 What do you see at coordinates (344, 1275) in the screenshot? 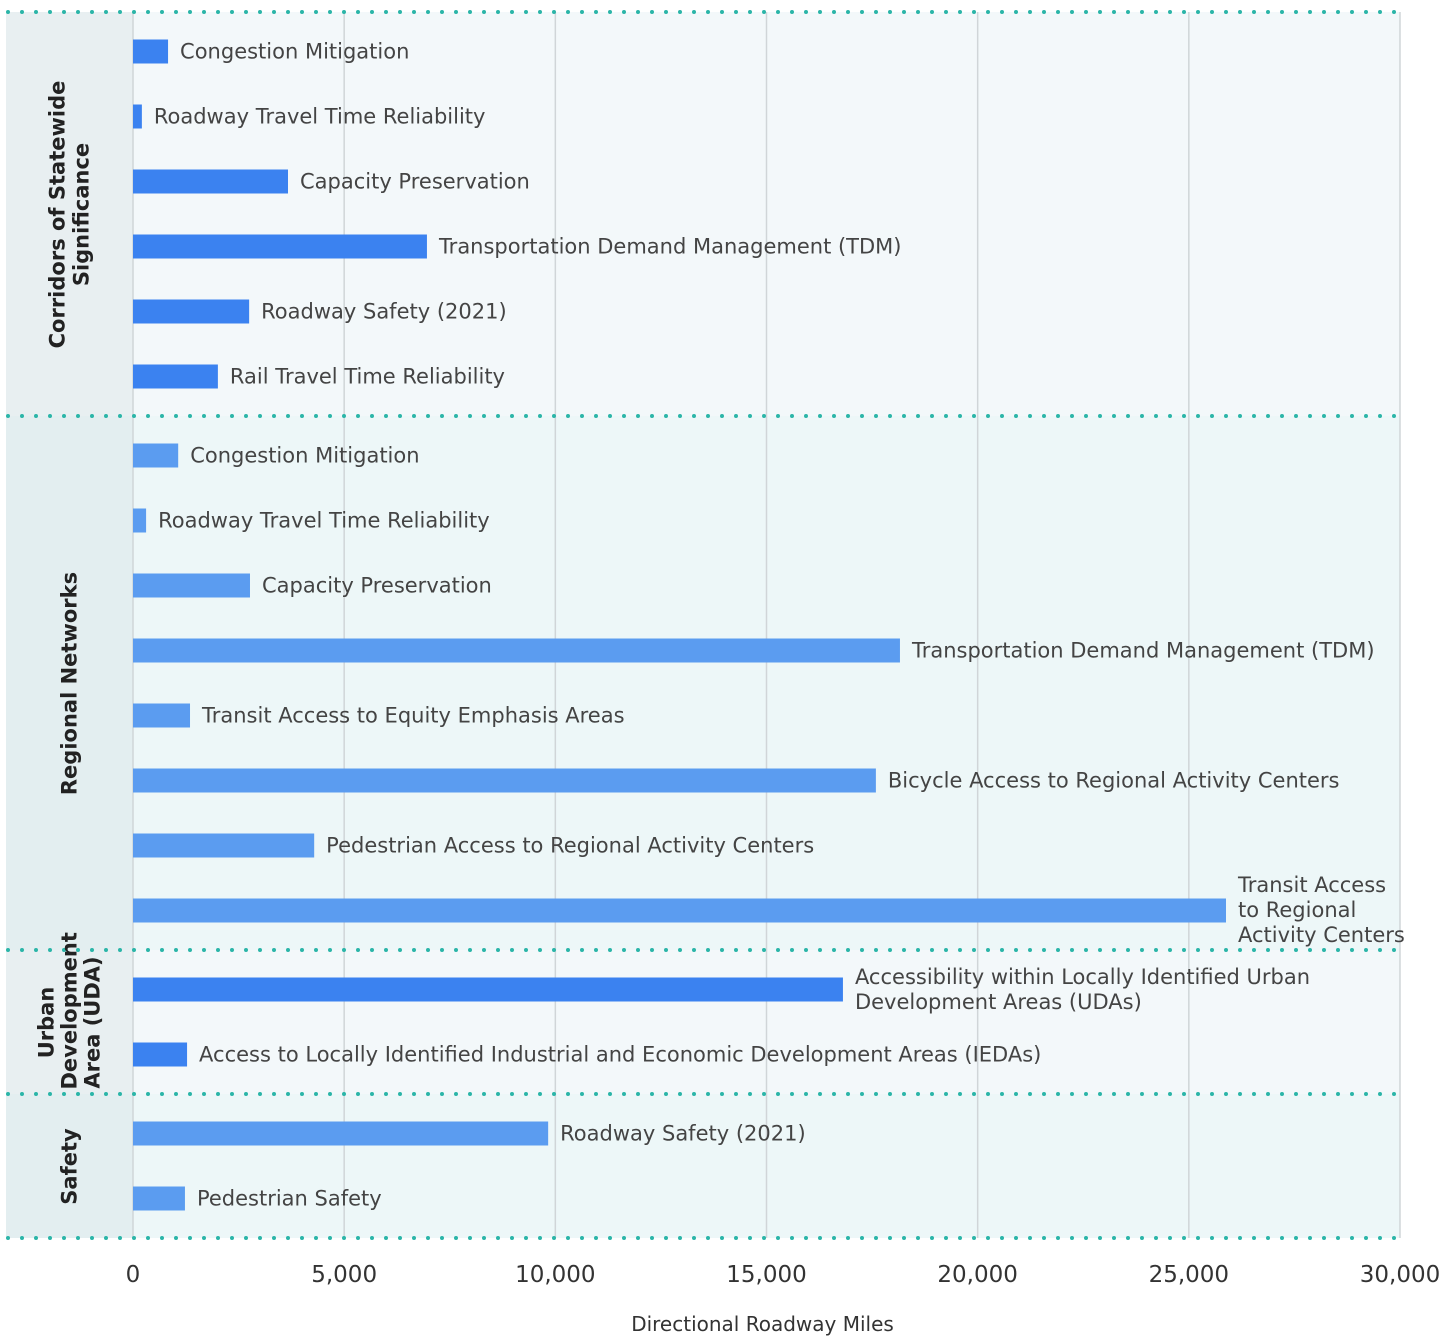
I see `x-tick-label: 5,000` at bounding box center [344, 1275].